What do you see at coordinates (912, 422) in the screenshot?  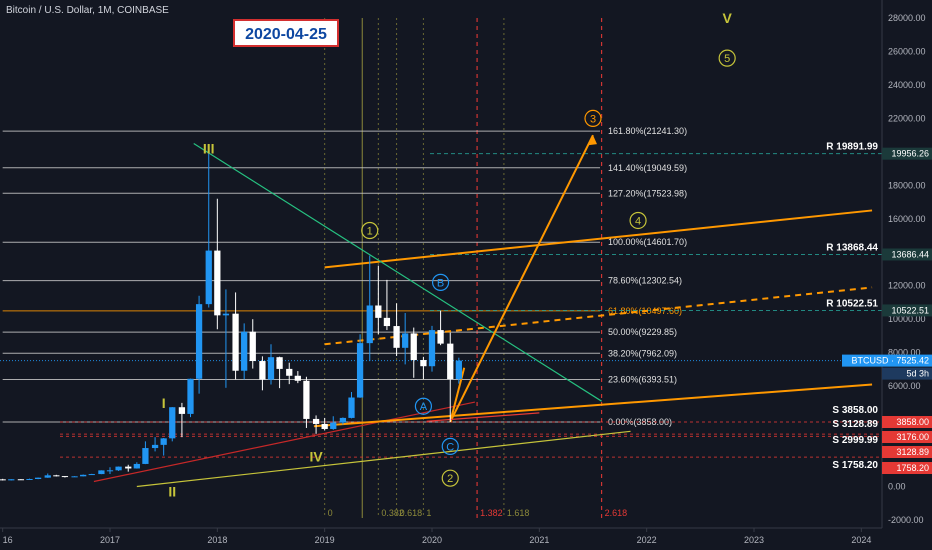 I see `support-price-tag: 3858.00` at bounding box center [912, 422].